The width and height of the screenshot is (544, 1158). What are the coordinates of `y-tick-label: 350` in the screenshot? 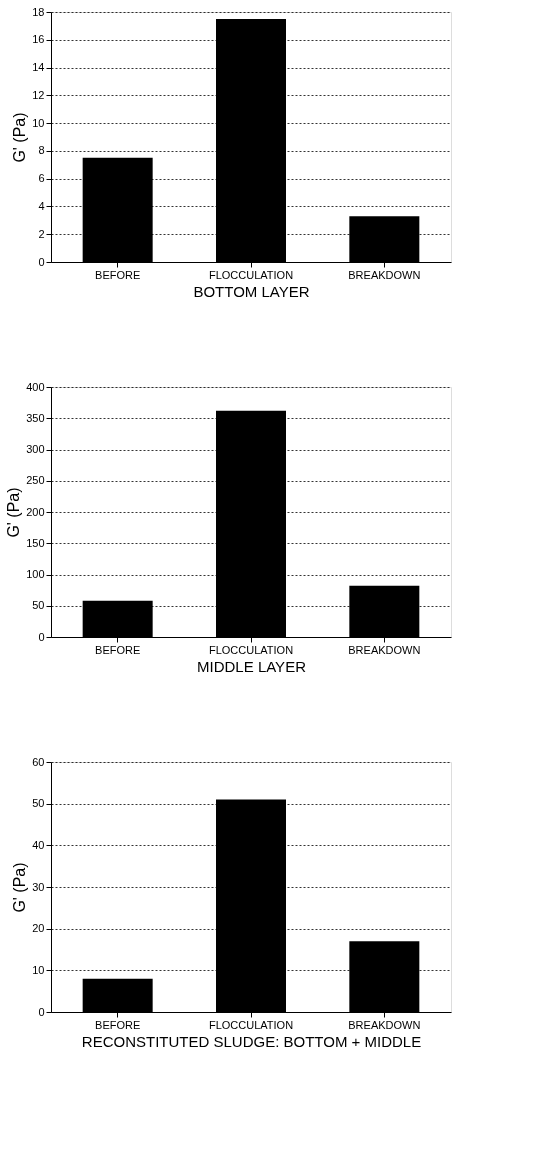 It's located at (35, 417).